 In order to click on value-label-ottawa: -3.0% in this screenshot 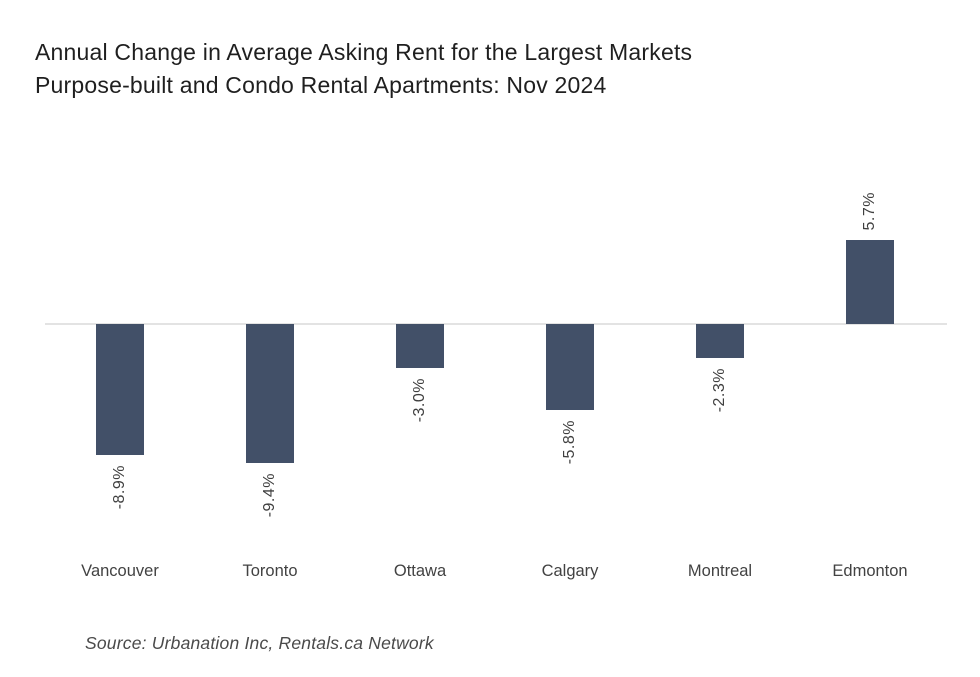, I will do `click(419, 400)`.